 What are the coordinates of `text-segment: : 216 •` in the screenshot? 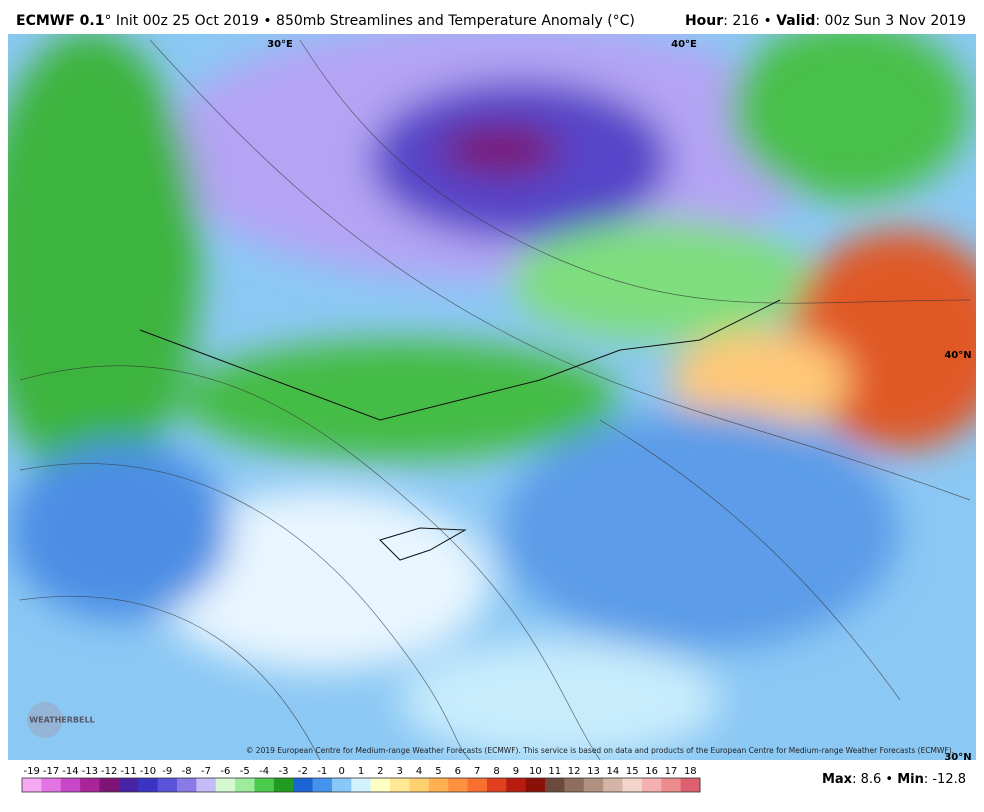 It's located at (749, 21).